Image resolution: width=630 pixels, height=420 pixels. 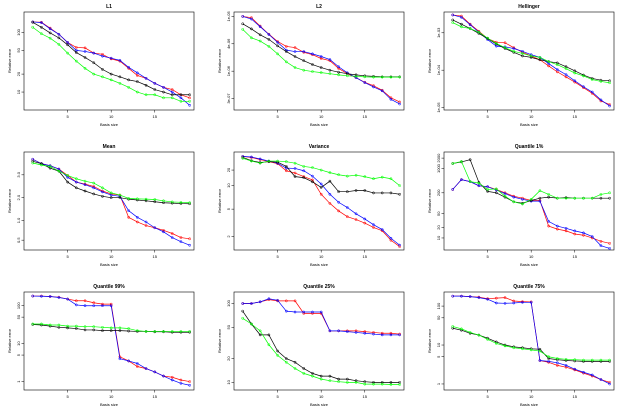 I want to click on series-blue, so click(x=321, y=317).